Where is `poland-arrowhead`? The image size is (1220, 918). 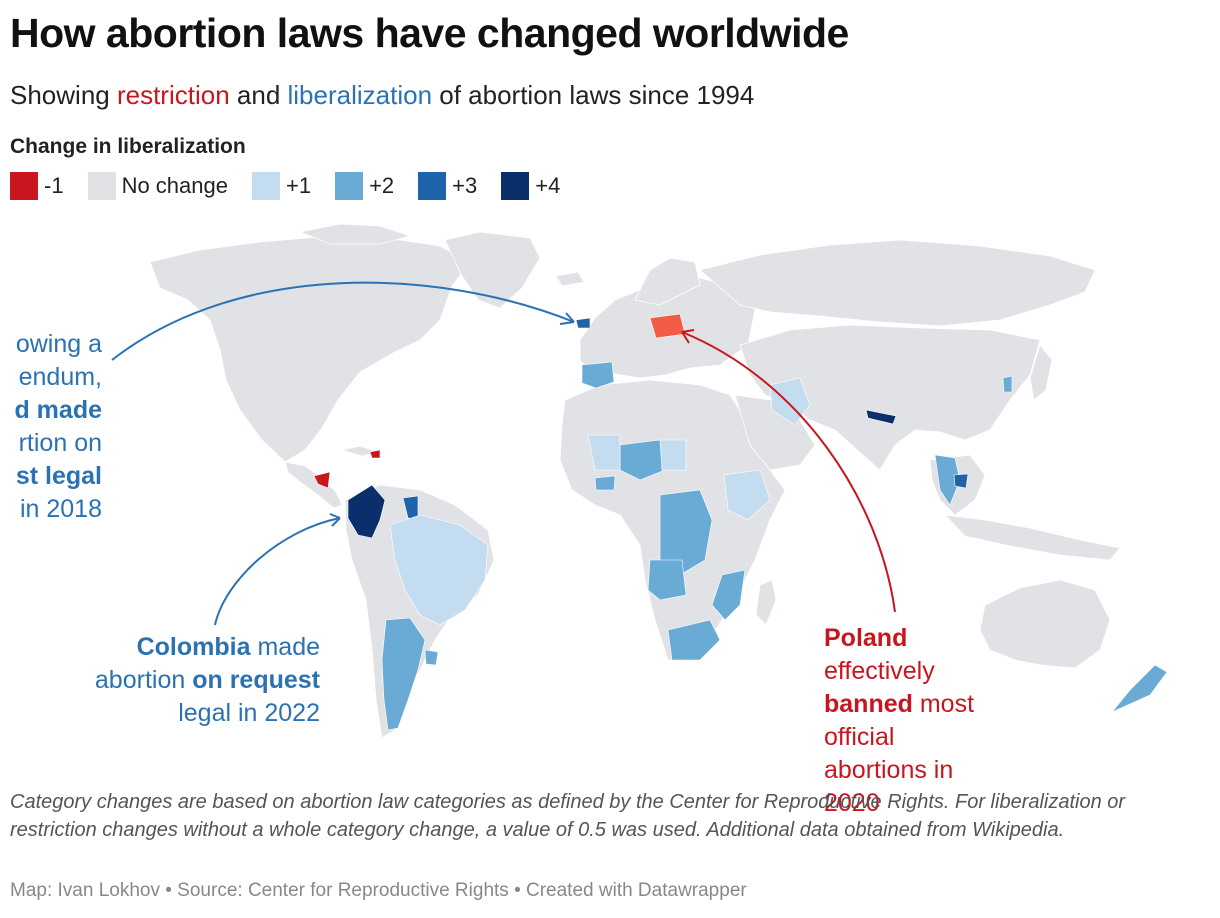
poland-arrowhead is located at coordinates (688, 336).